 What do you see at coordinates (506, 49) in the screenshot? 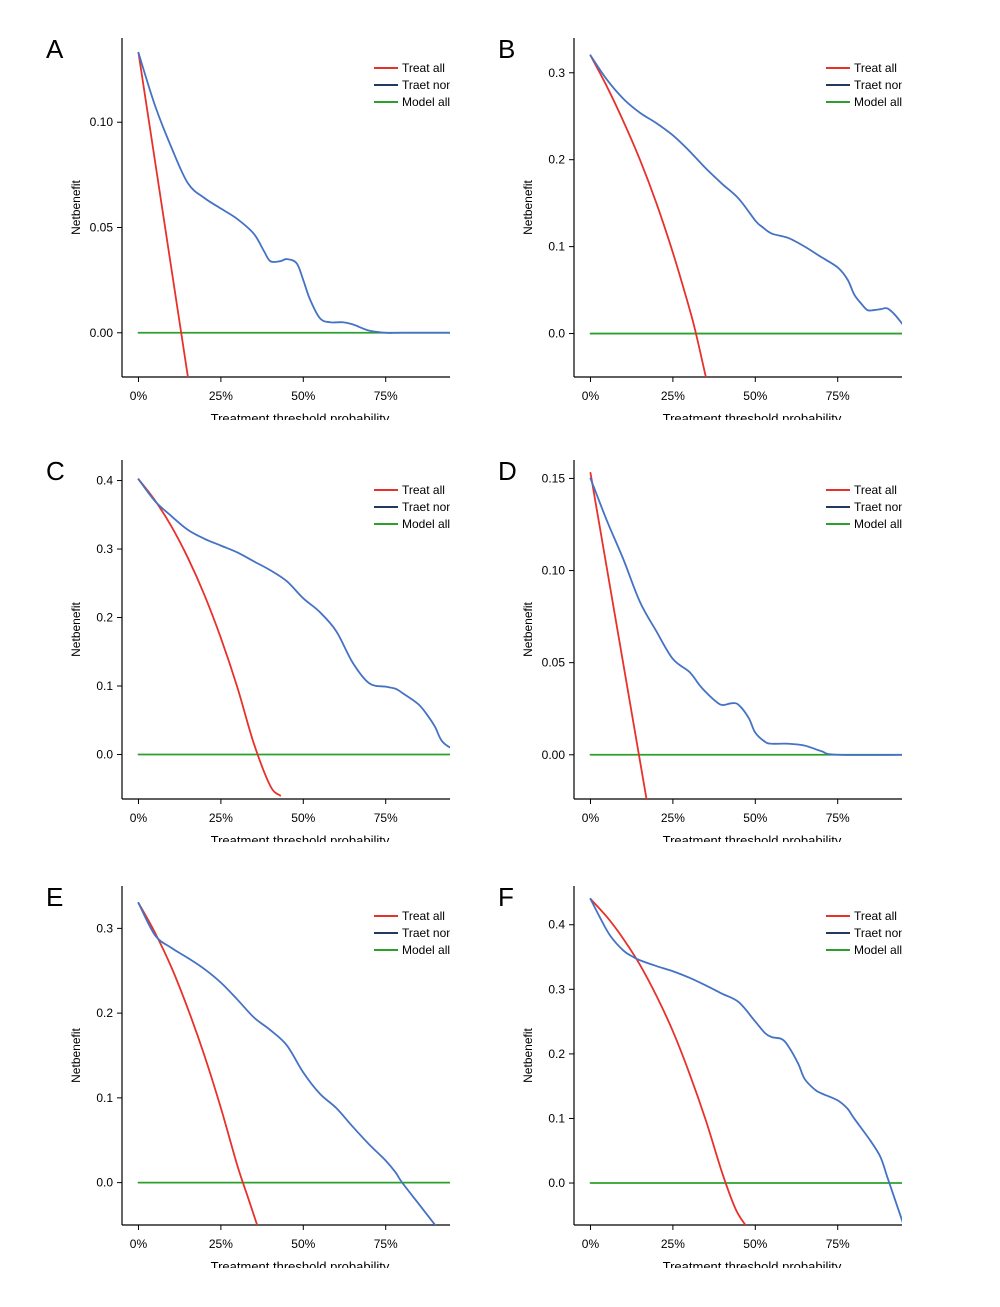
I see `panel-label: B` at bounding box center [506, 49].